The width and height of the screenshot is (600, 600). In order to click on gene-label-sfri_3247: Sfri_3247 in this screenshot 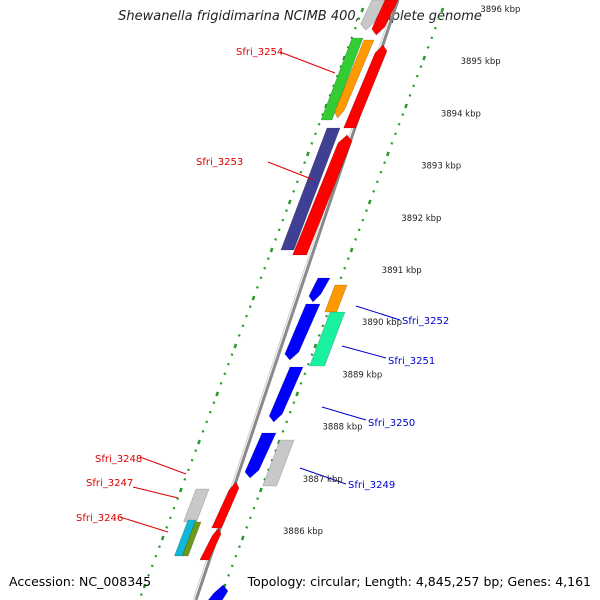, I will do `click(109, 483)`.